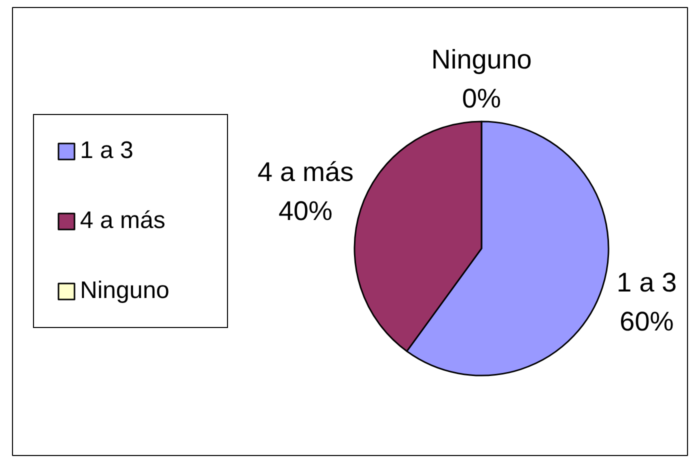 The width and height of the screenshot is (689, 457). What do you see at coordinates (125, 291) in the screenshot?
I see `legend-label: Ninguno` at bounding box center [125, 291].